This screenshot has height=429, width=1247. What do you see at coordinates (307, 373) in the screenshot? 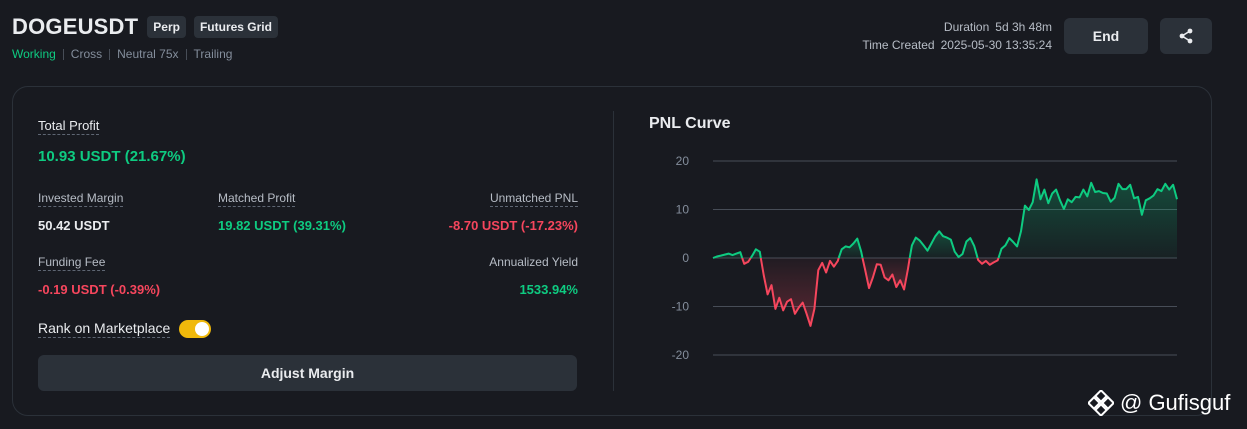
I see `adjust-margin-button: Adjust Margin` at bounding box center [307, 373].